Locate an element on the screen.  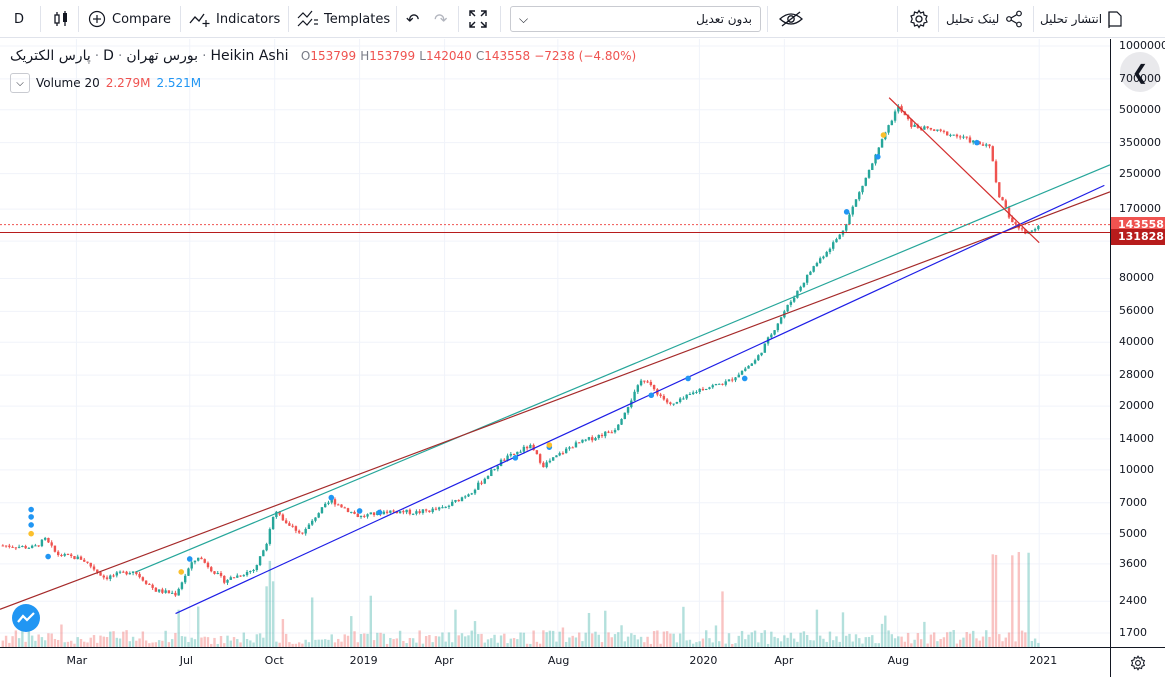
gear-icon is located at coordinates (1138, 662).